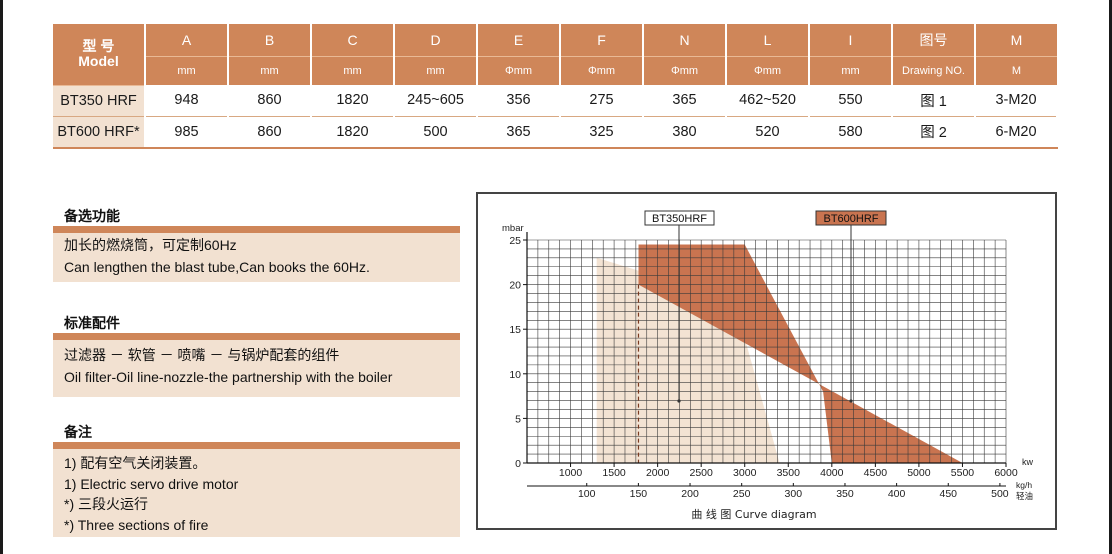 Image resolution: width=1112 pixels, height=554 pixels. What do you see at coordinates (800, 353) in the screenshot?
I see `bt600-area` at bounding box center [800, 353].